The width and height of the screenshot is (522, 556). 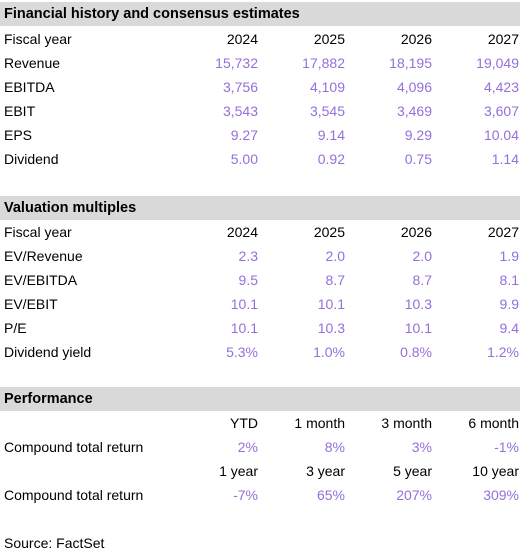 I want to click on row-value: 8%, so click(x=334, y=447).